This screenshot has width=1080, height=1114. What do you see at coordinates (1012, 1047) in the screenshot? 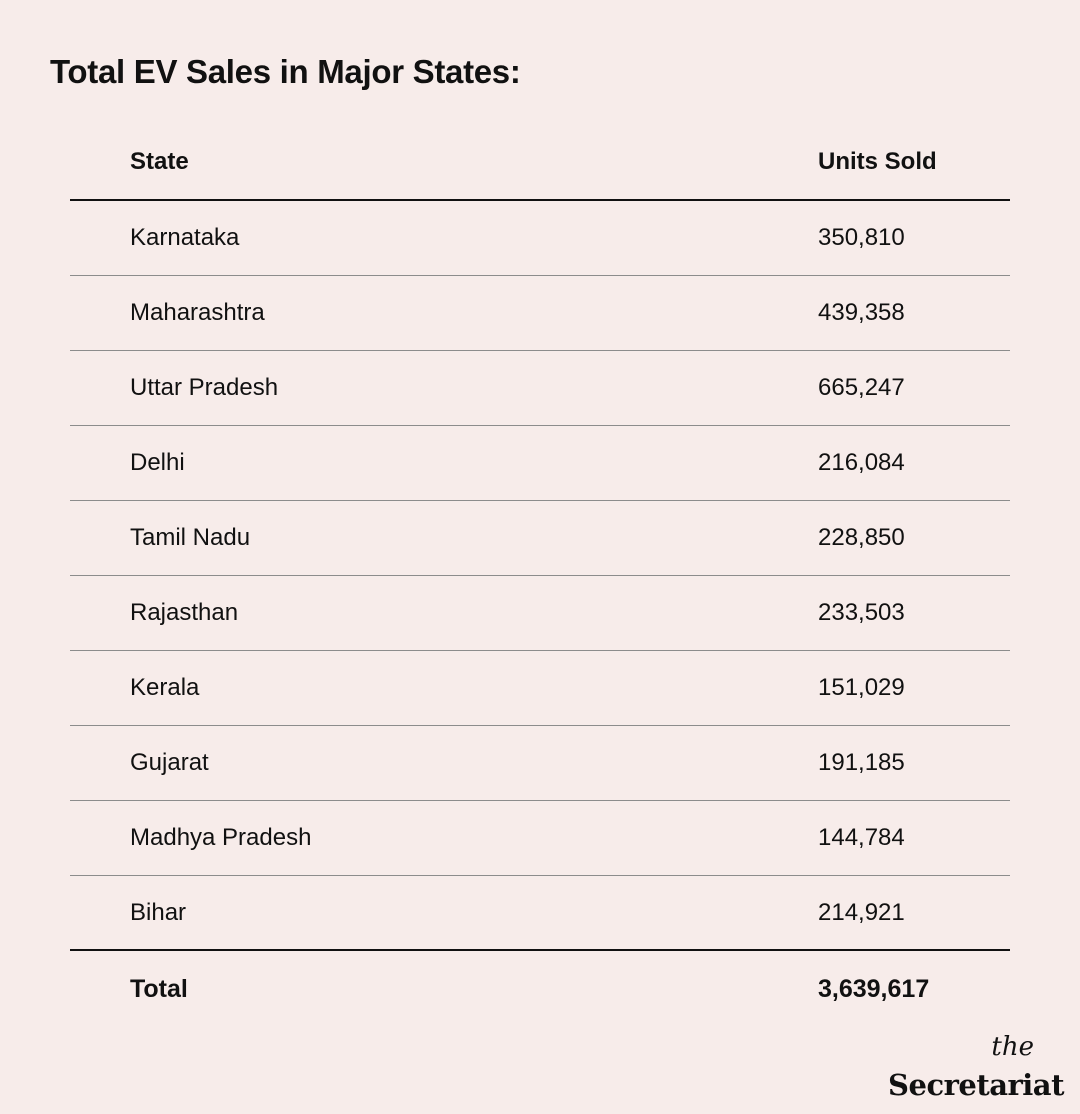
I see `logo-the: the` at bounding box center [1012, 1047].